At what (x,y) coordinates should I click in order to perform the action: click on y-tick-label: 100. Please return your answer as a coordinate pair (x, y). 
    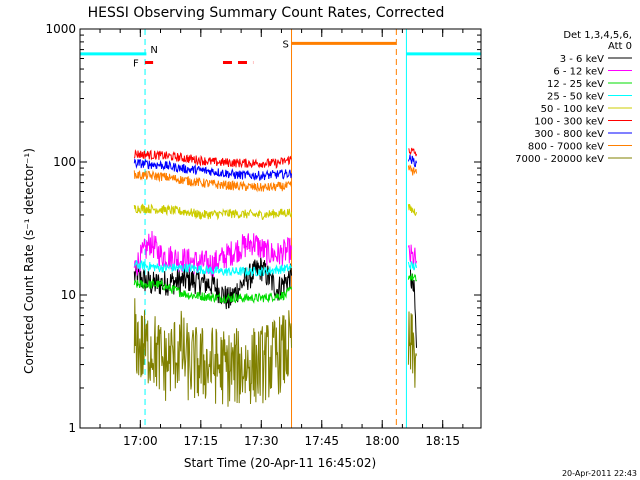
    Looking at the image, I should click on (64, 162).